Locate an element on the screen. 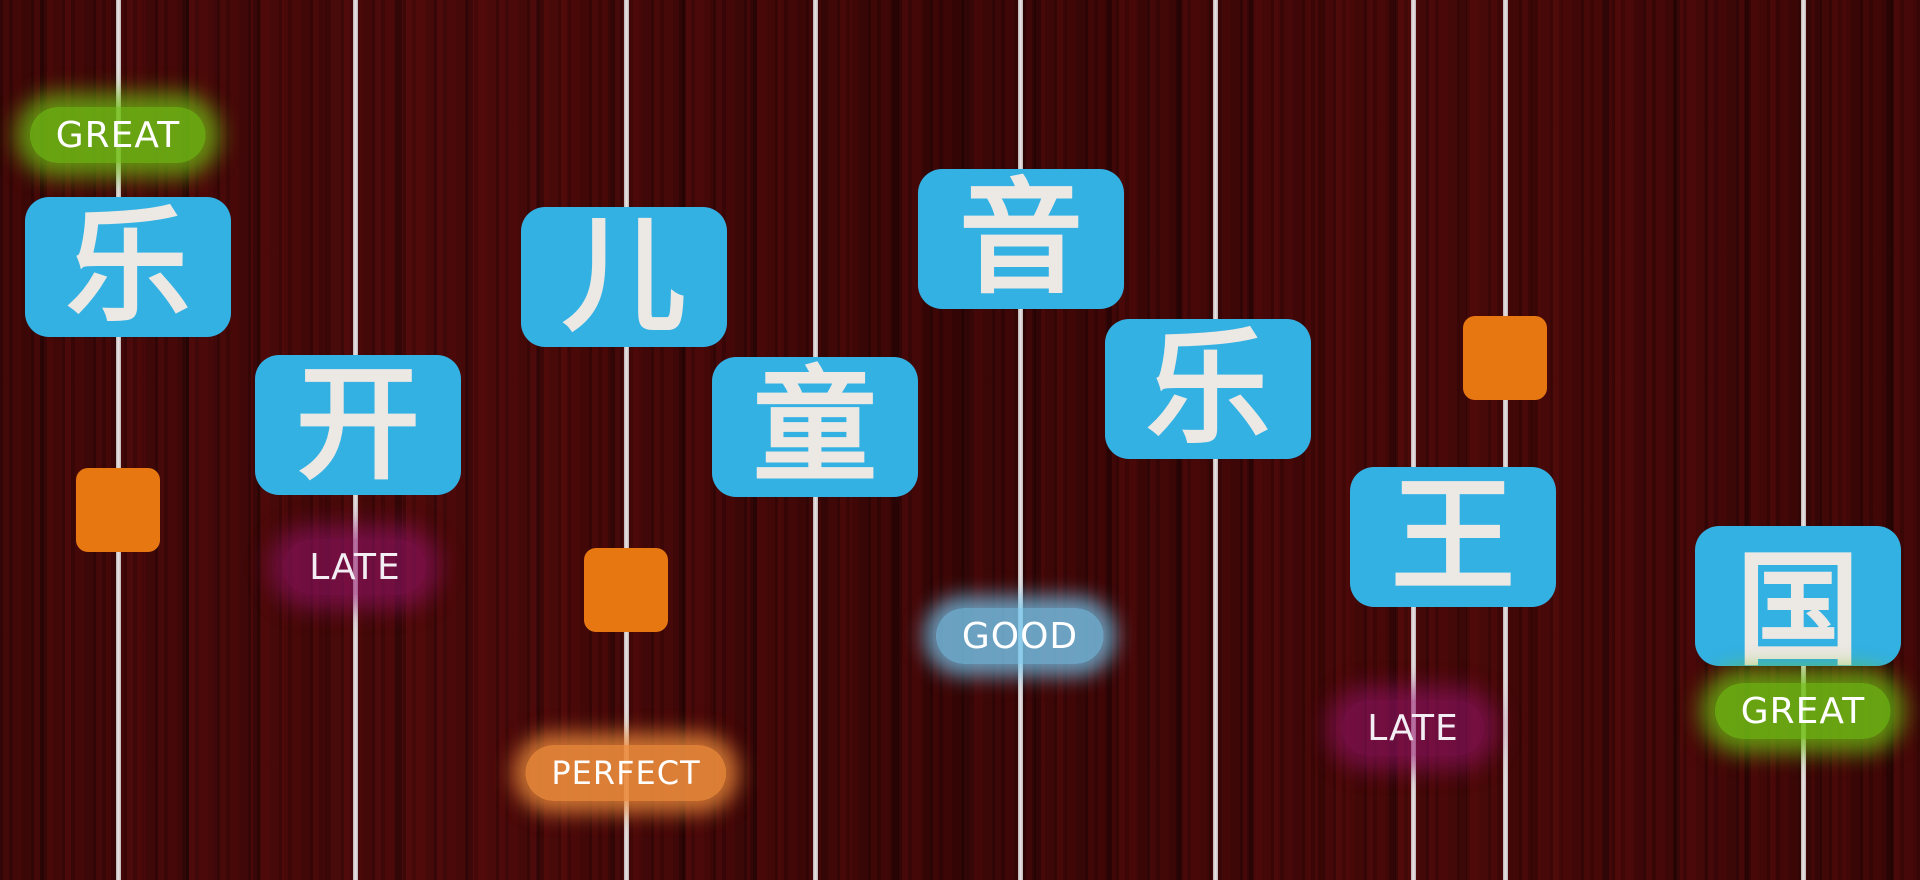 The height and width of the screenshot is (880, 1920). note-char: 童 is located at coordinates (814, 427).